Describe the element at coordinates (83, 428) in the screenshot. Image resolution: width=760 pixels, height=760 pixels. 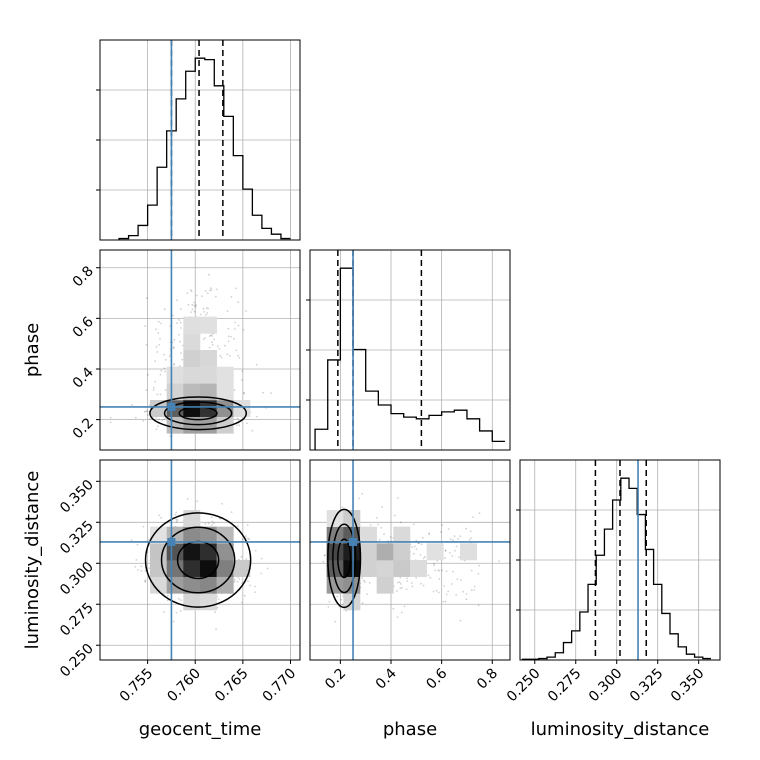
I see `tick-label-y-phase-0: 0.2` at that location.